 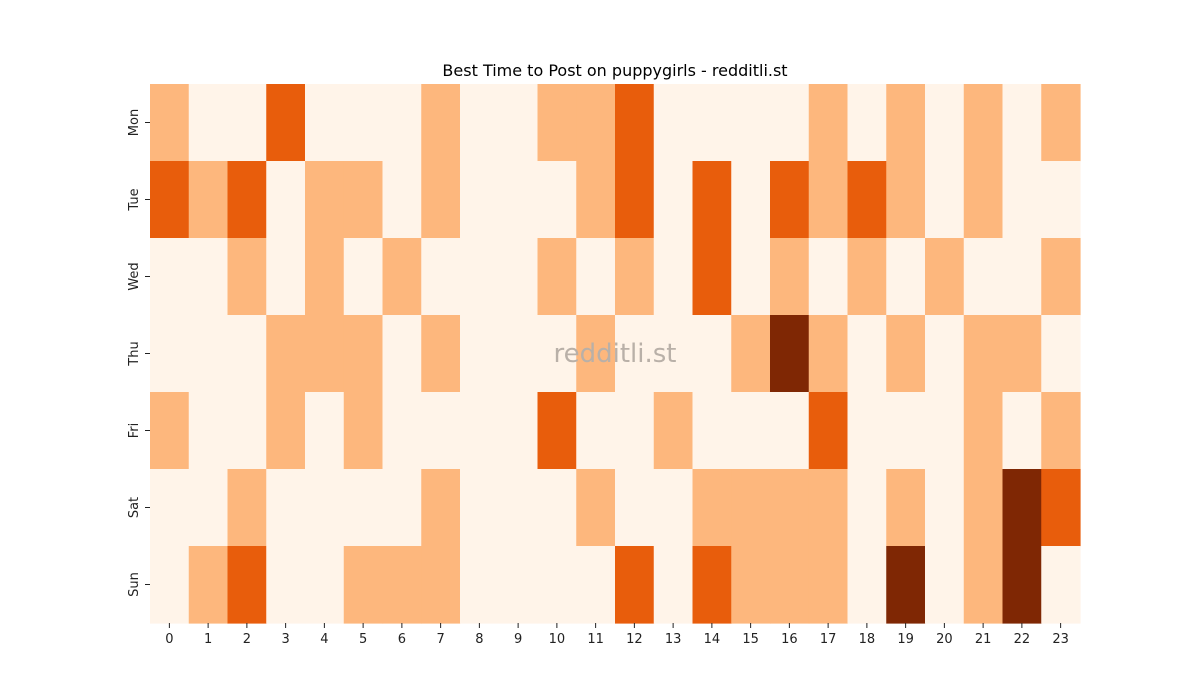 I want to click on y-tick-label: Wed, so click(x=134, y=276).